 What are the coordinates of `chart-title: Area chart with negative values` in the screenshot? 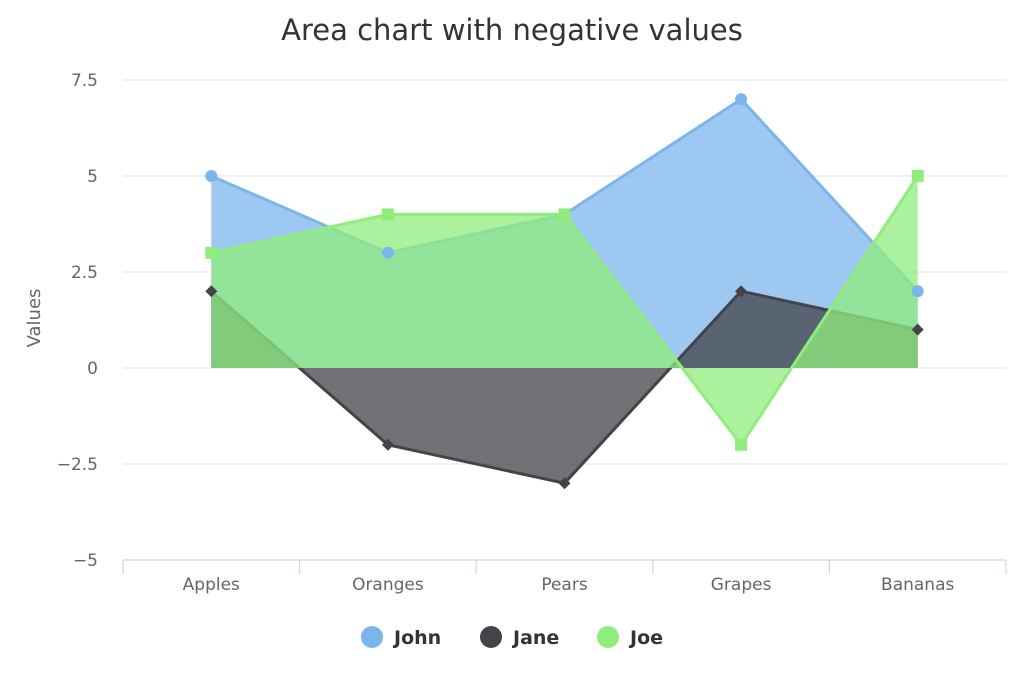 It's located at (512, 30).